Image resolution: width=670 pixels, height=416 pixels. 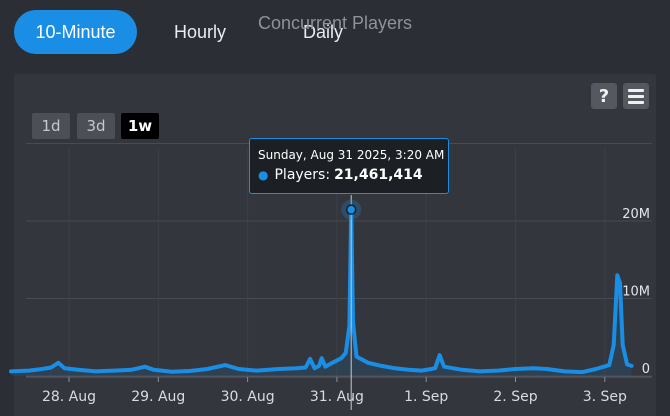 I want to click on y-axis: 0 10M 20M, so click(x=636, y=292).